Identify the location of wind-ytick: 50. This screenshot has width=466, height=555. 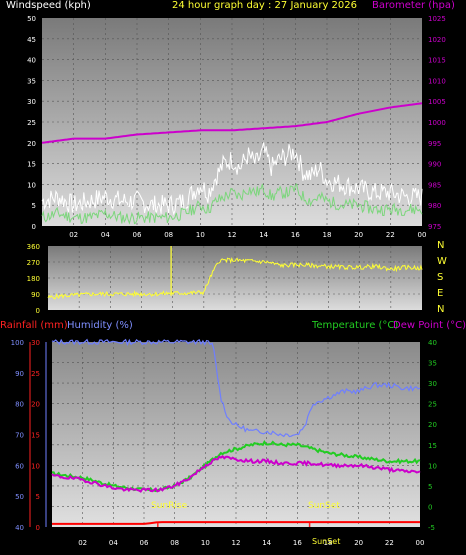
(31, 19).